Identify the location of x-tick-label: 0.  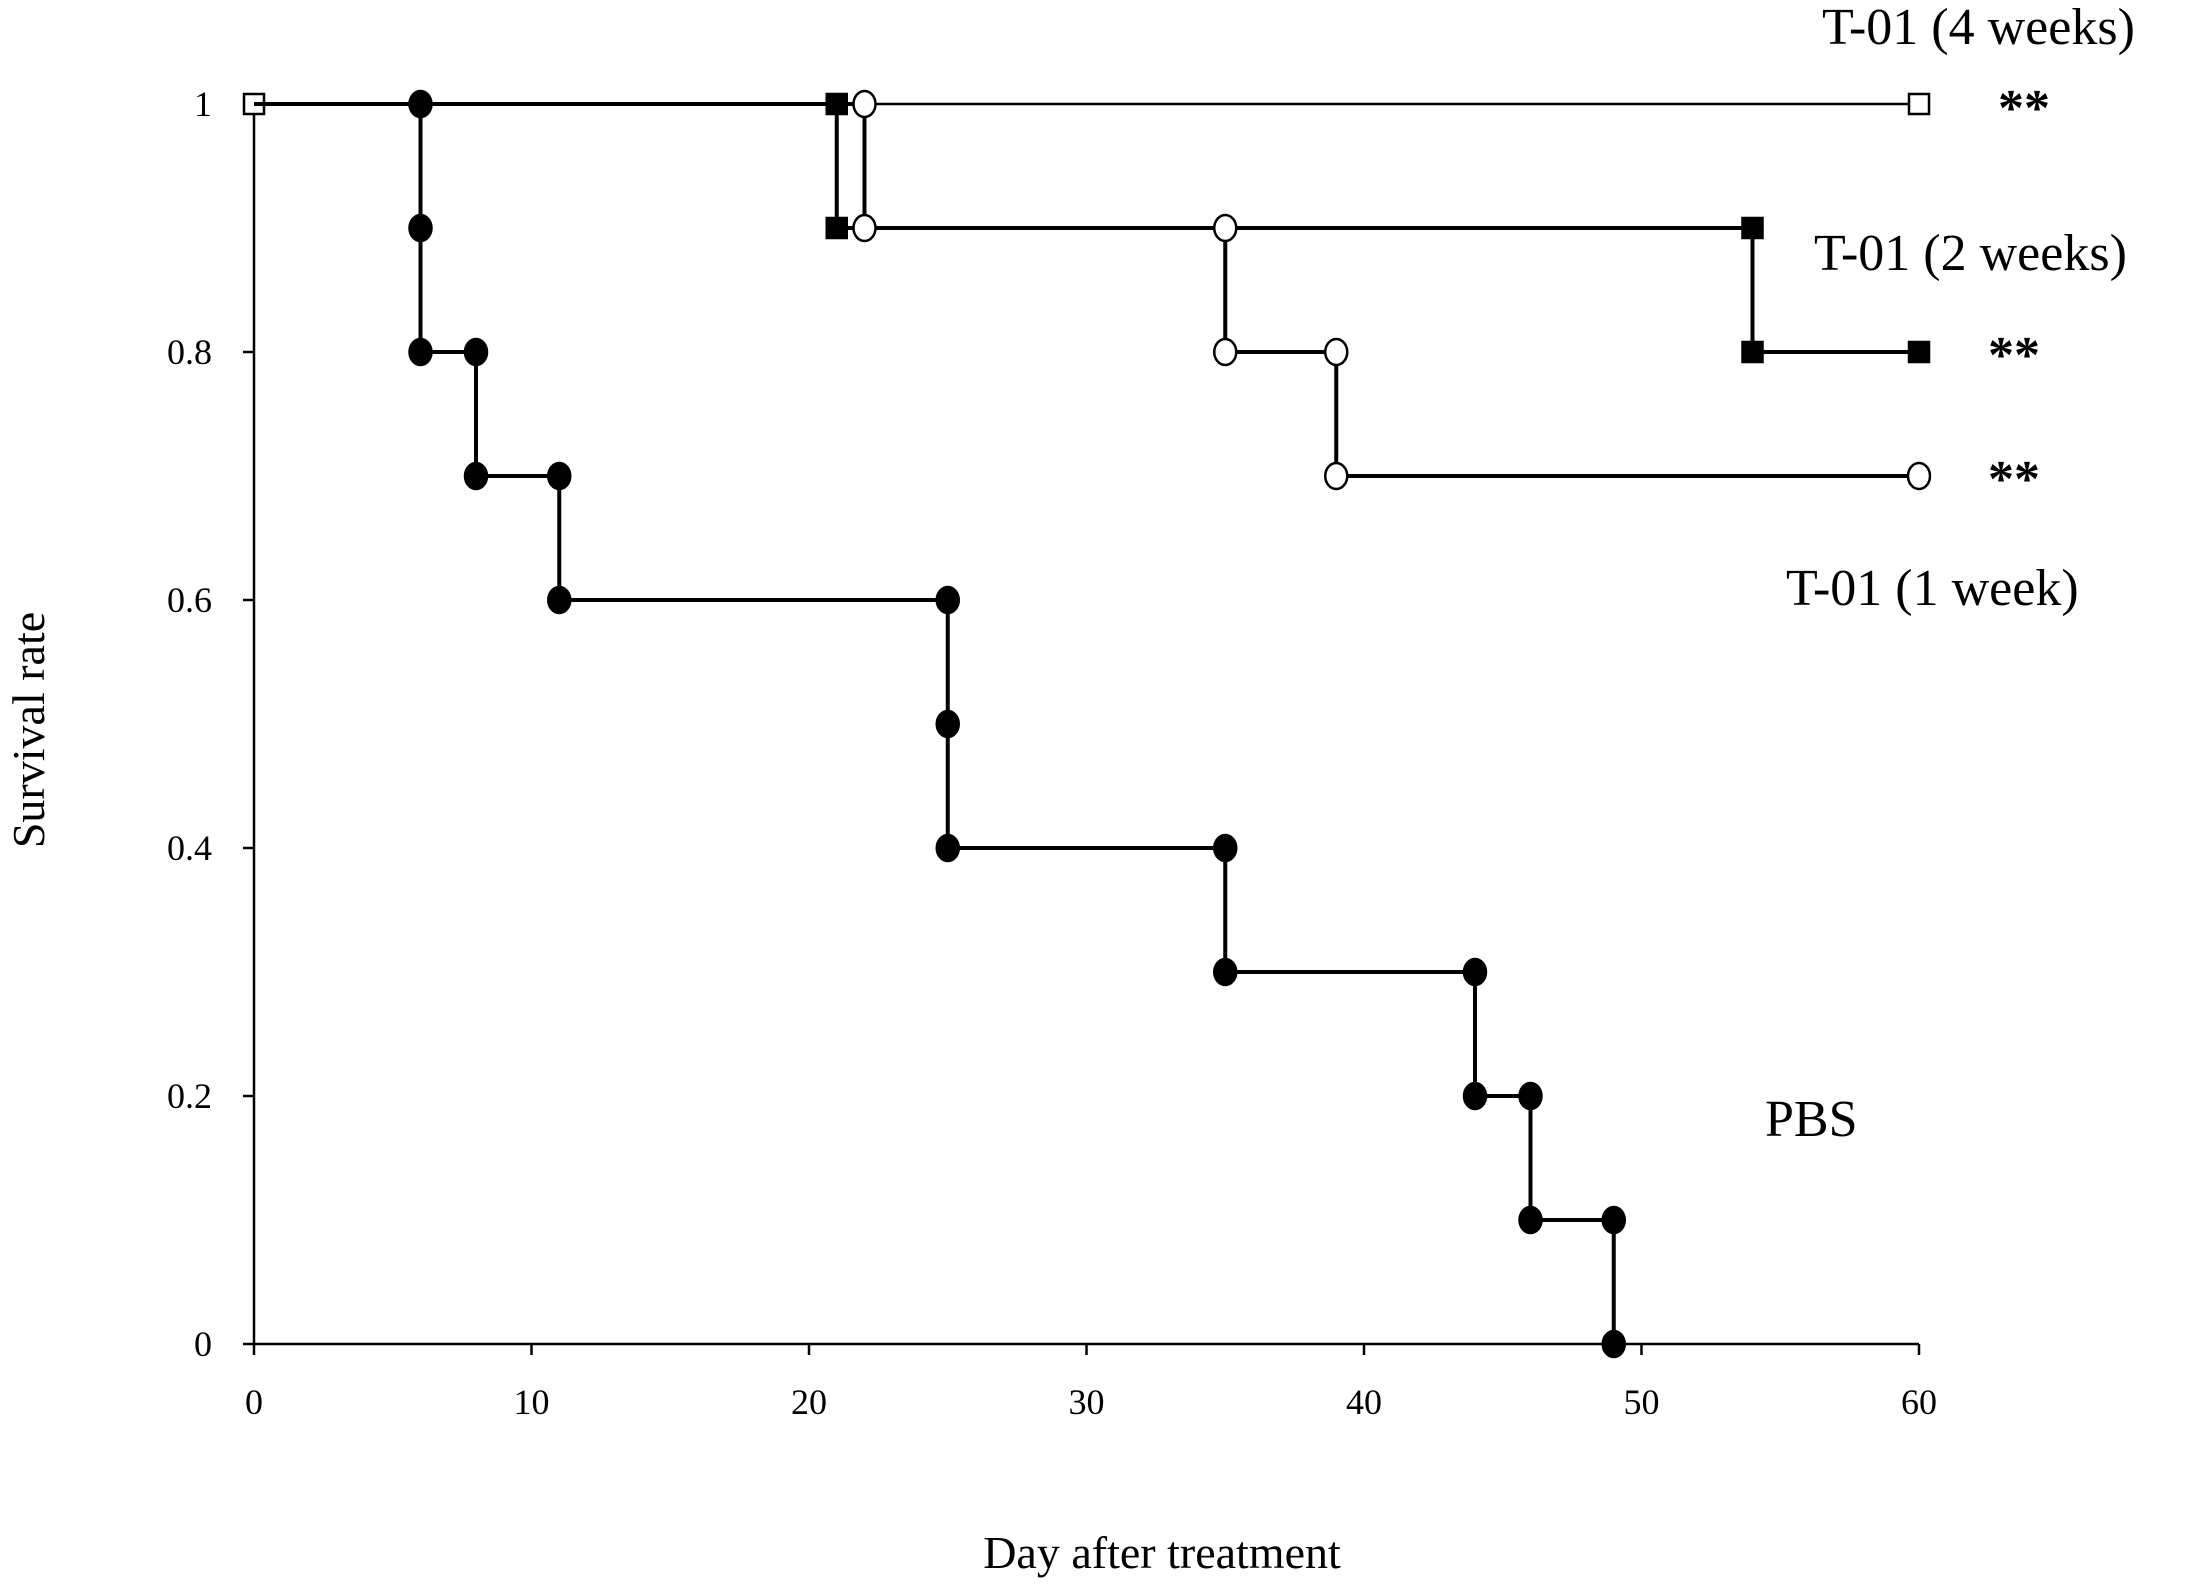
(254, 1402).